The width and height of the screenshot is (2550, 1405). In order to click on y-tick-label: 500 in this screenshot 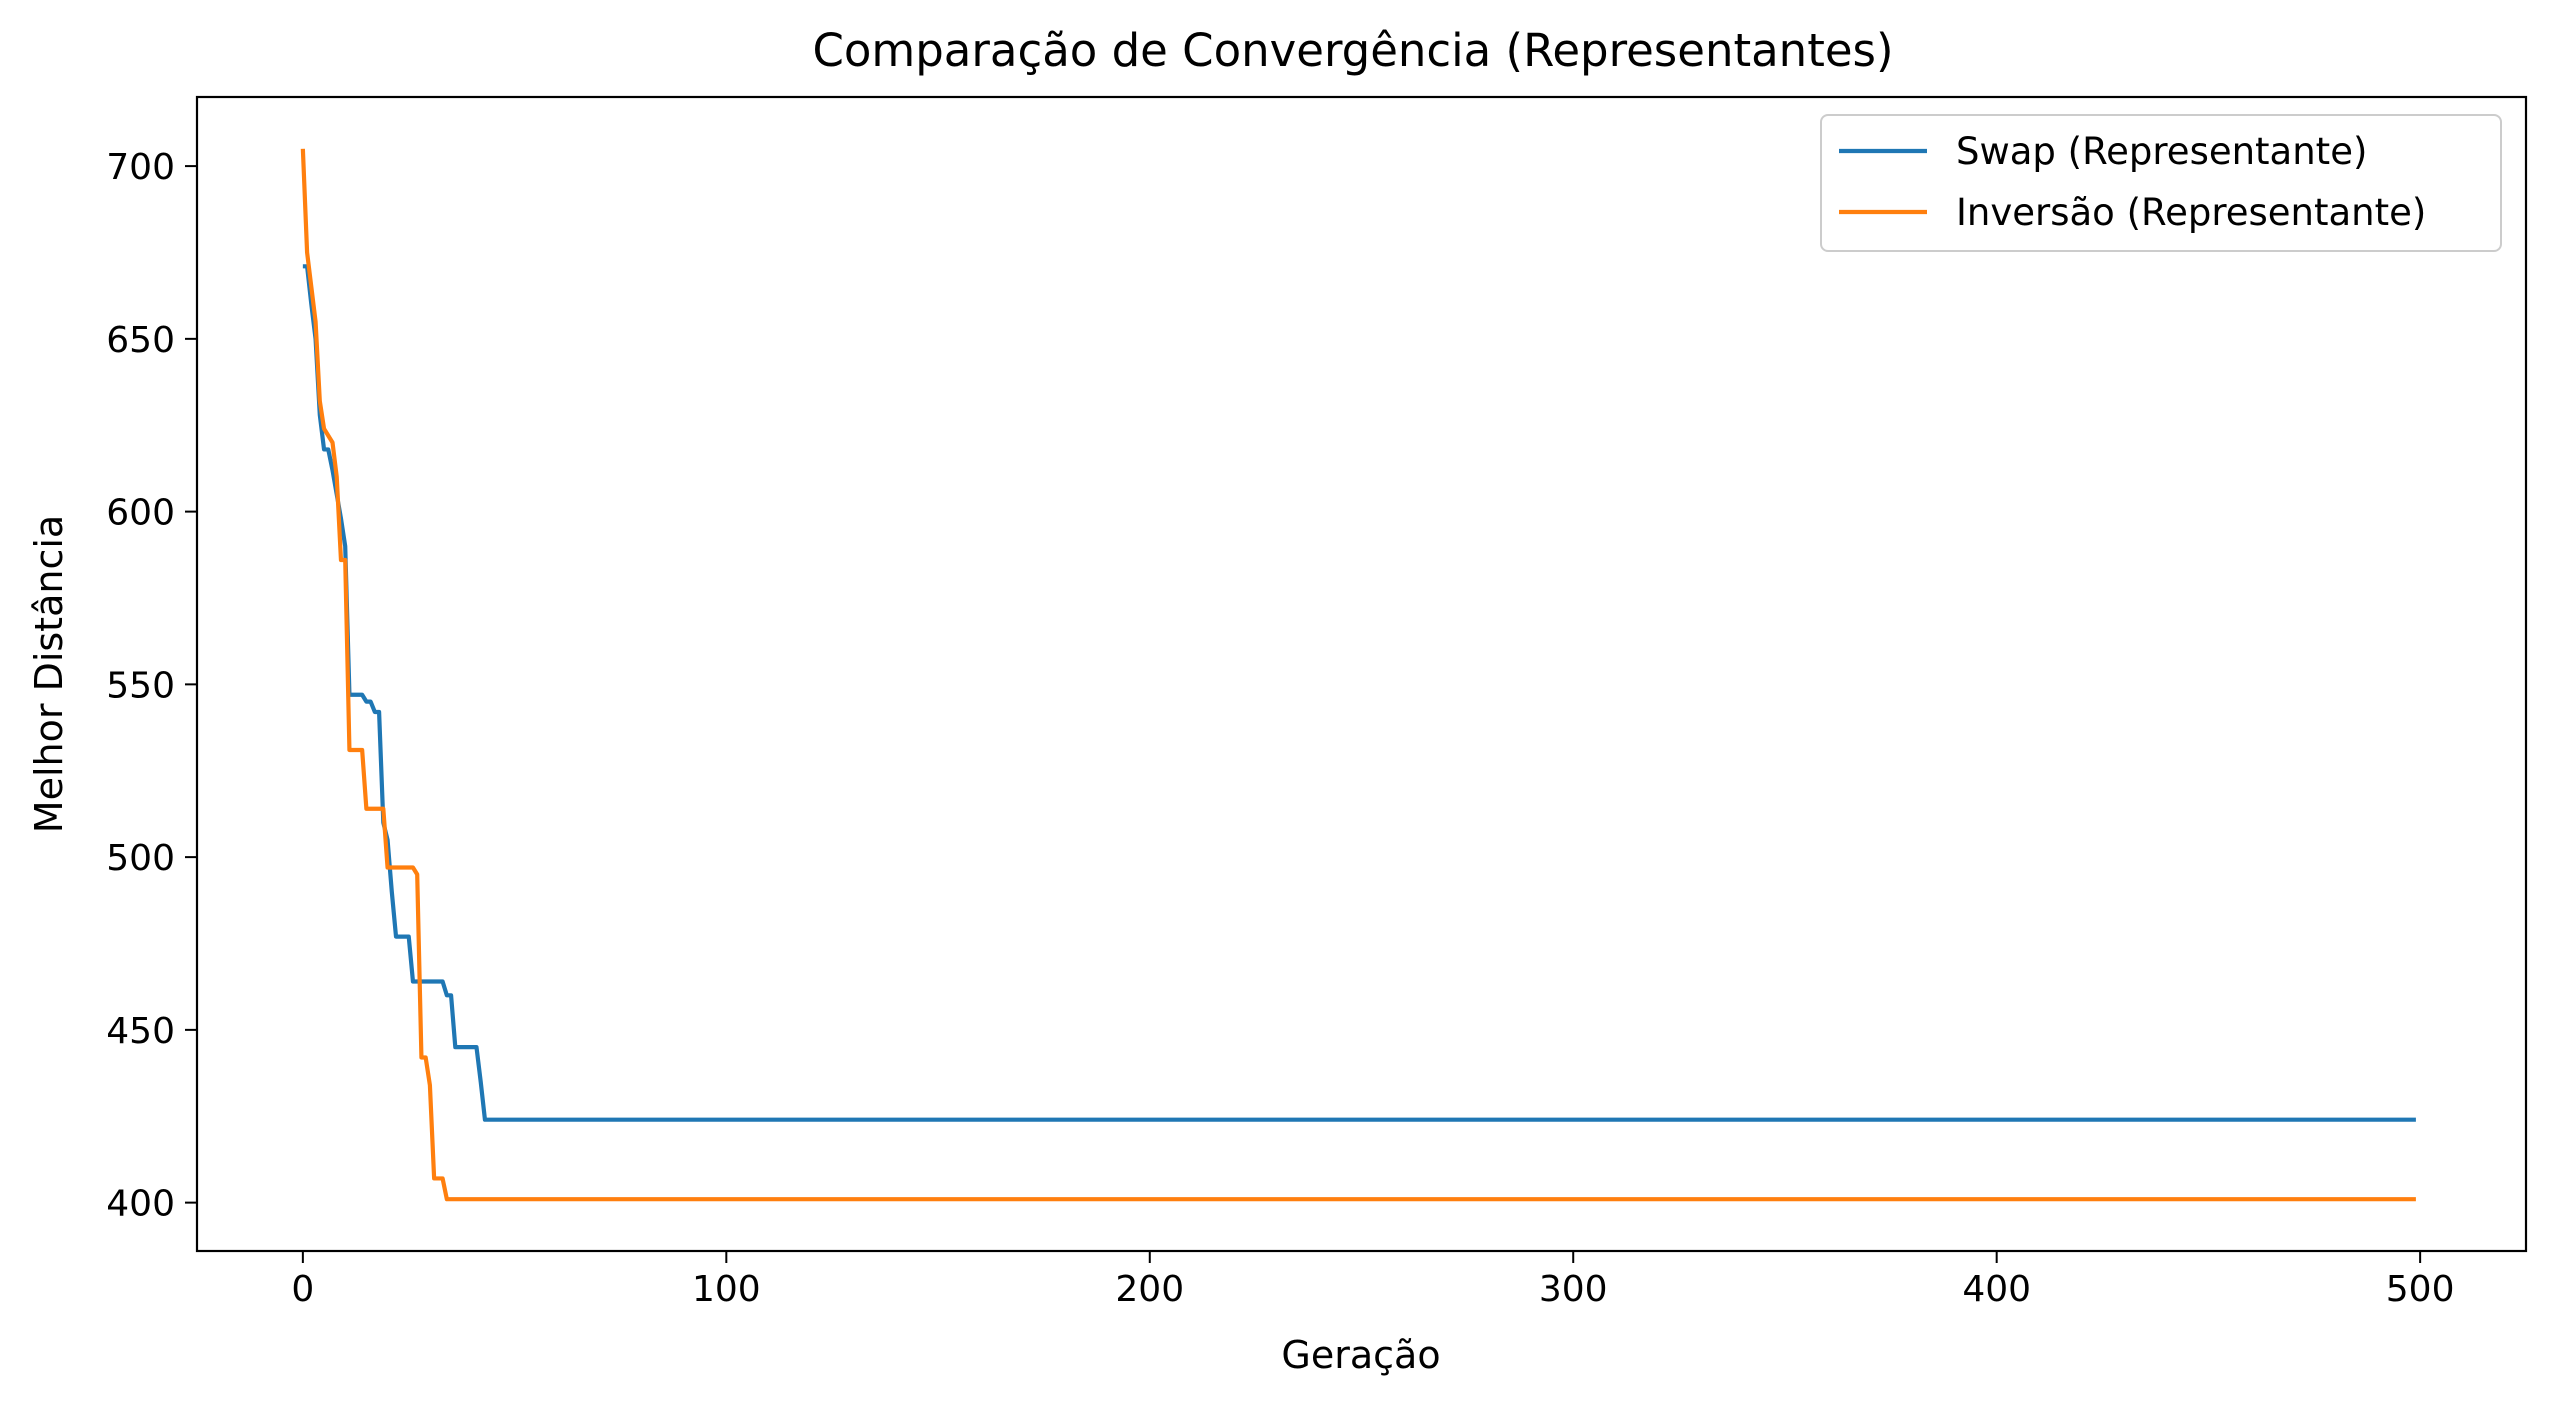, I will do `click(140, 858)`.